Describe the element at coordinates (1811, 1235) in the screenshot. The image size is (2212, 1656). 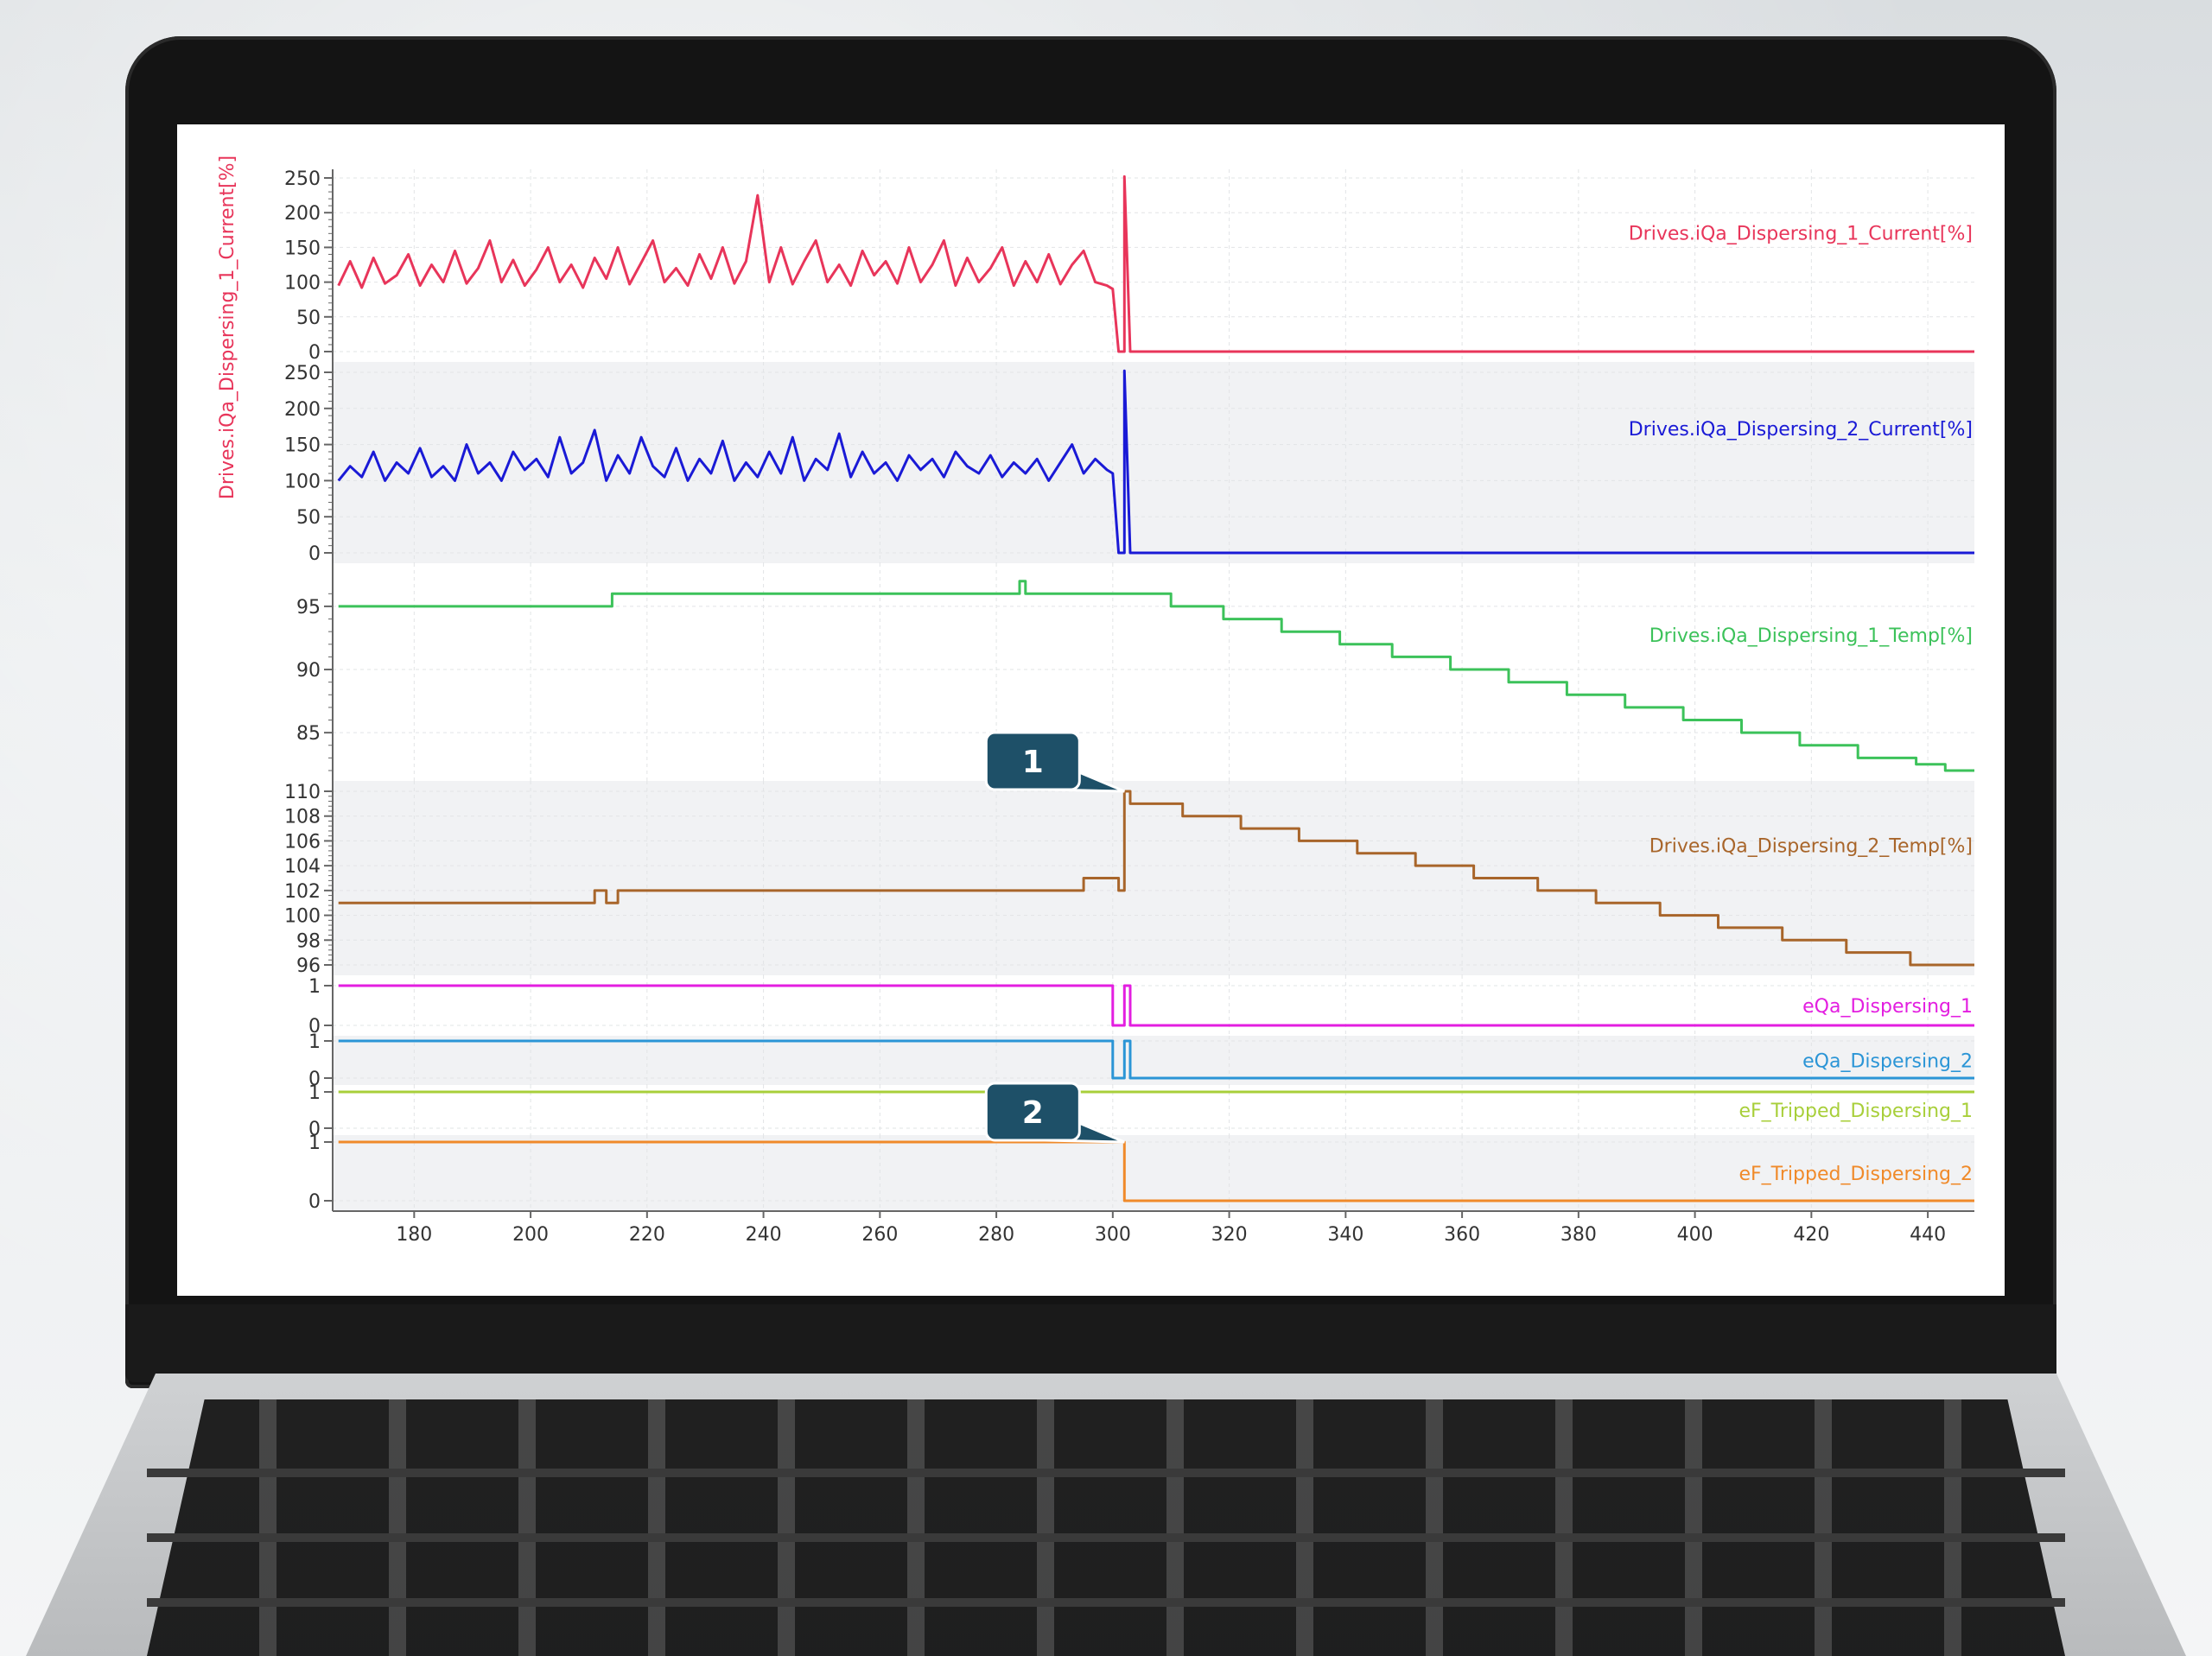
I see `x-tick-label: 420` at that location.